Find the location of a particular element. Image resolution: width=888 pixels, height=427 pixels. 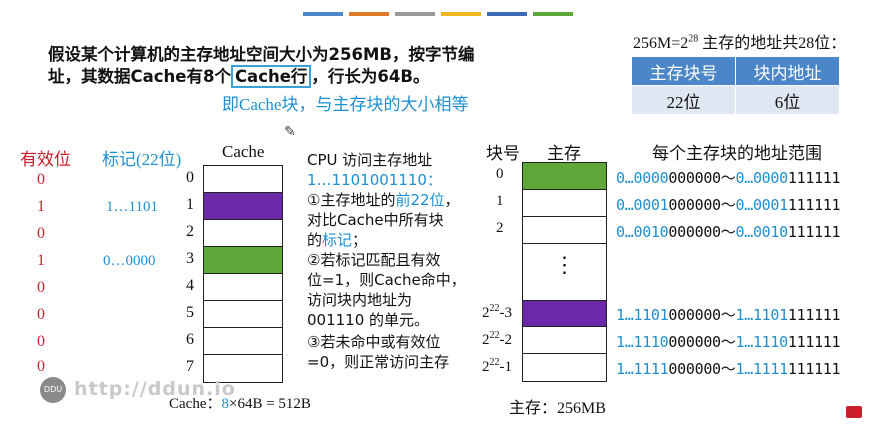

address-header-block: 主存块号 is located at coordinates (683, 71).